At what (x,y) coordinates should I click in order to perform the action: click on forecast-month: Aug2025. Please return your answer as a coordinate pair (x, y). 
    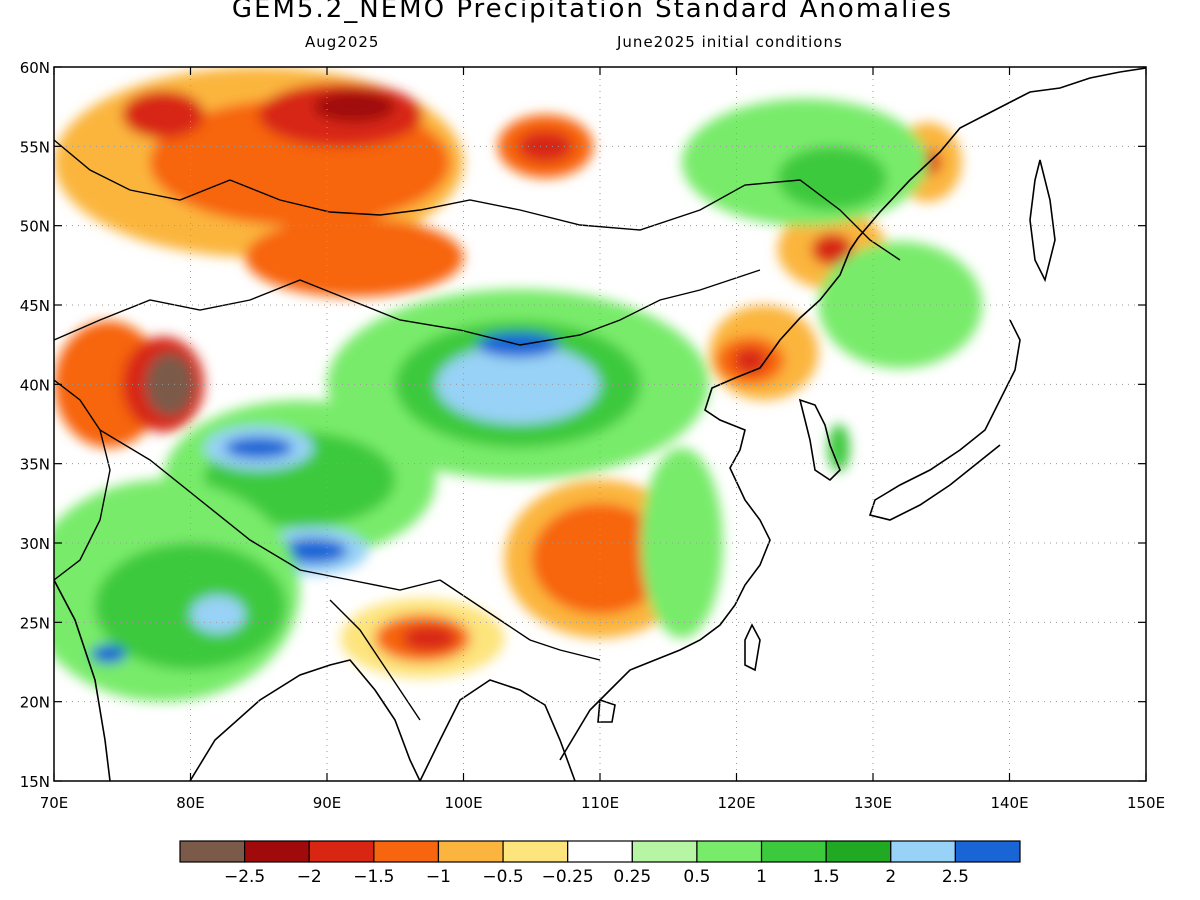
    Looking at the image, I should click on (342, 42).